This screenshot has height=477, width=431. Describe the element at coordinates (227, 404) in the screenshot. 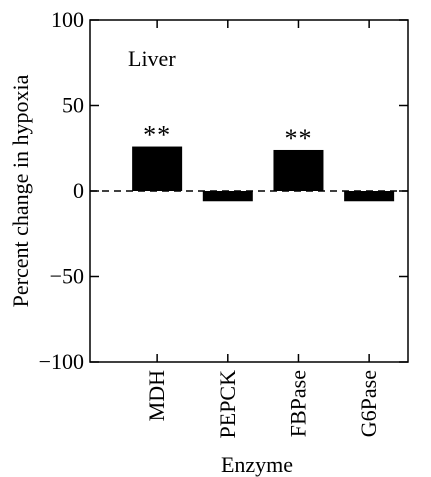

I see `x-tick-label: PEPCK` at that location.